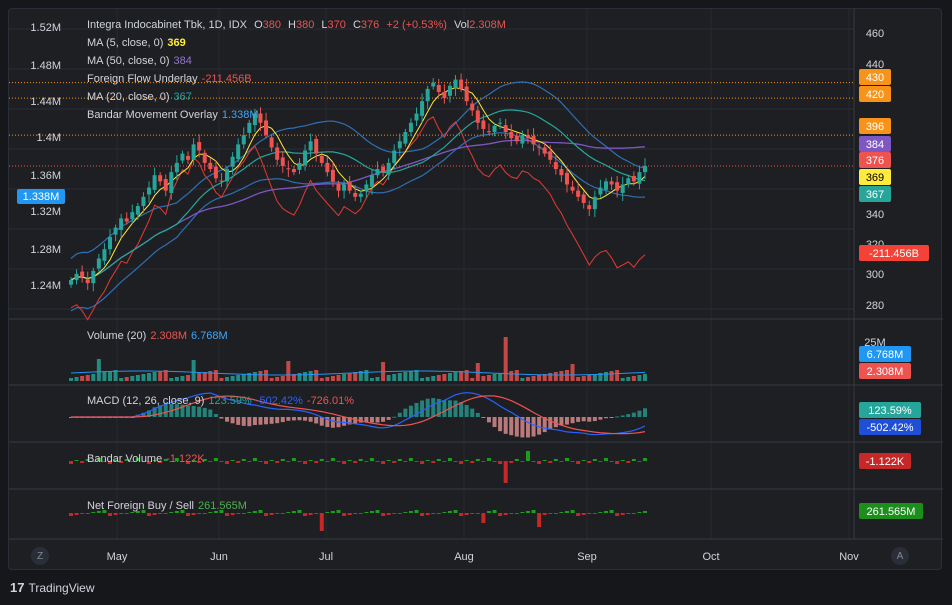  Describe the element at coordinates (141, 61) in the screenshot. I see `legend-ma50: MA (50, close, 0) 384` at that location.